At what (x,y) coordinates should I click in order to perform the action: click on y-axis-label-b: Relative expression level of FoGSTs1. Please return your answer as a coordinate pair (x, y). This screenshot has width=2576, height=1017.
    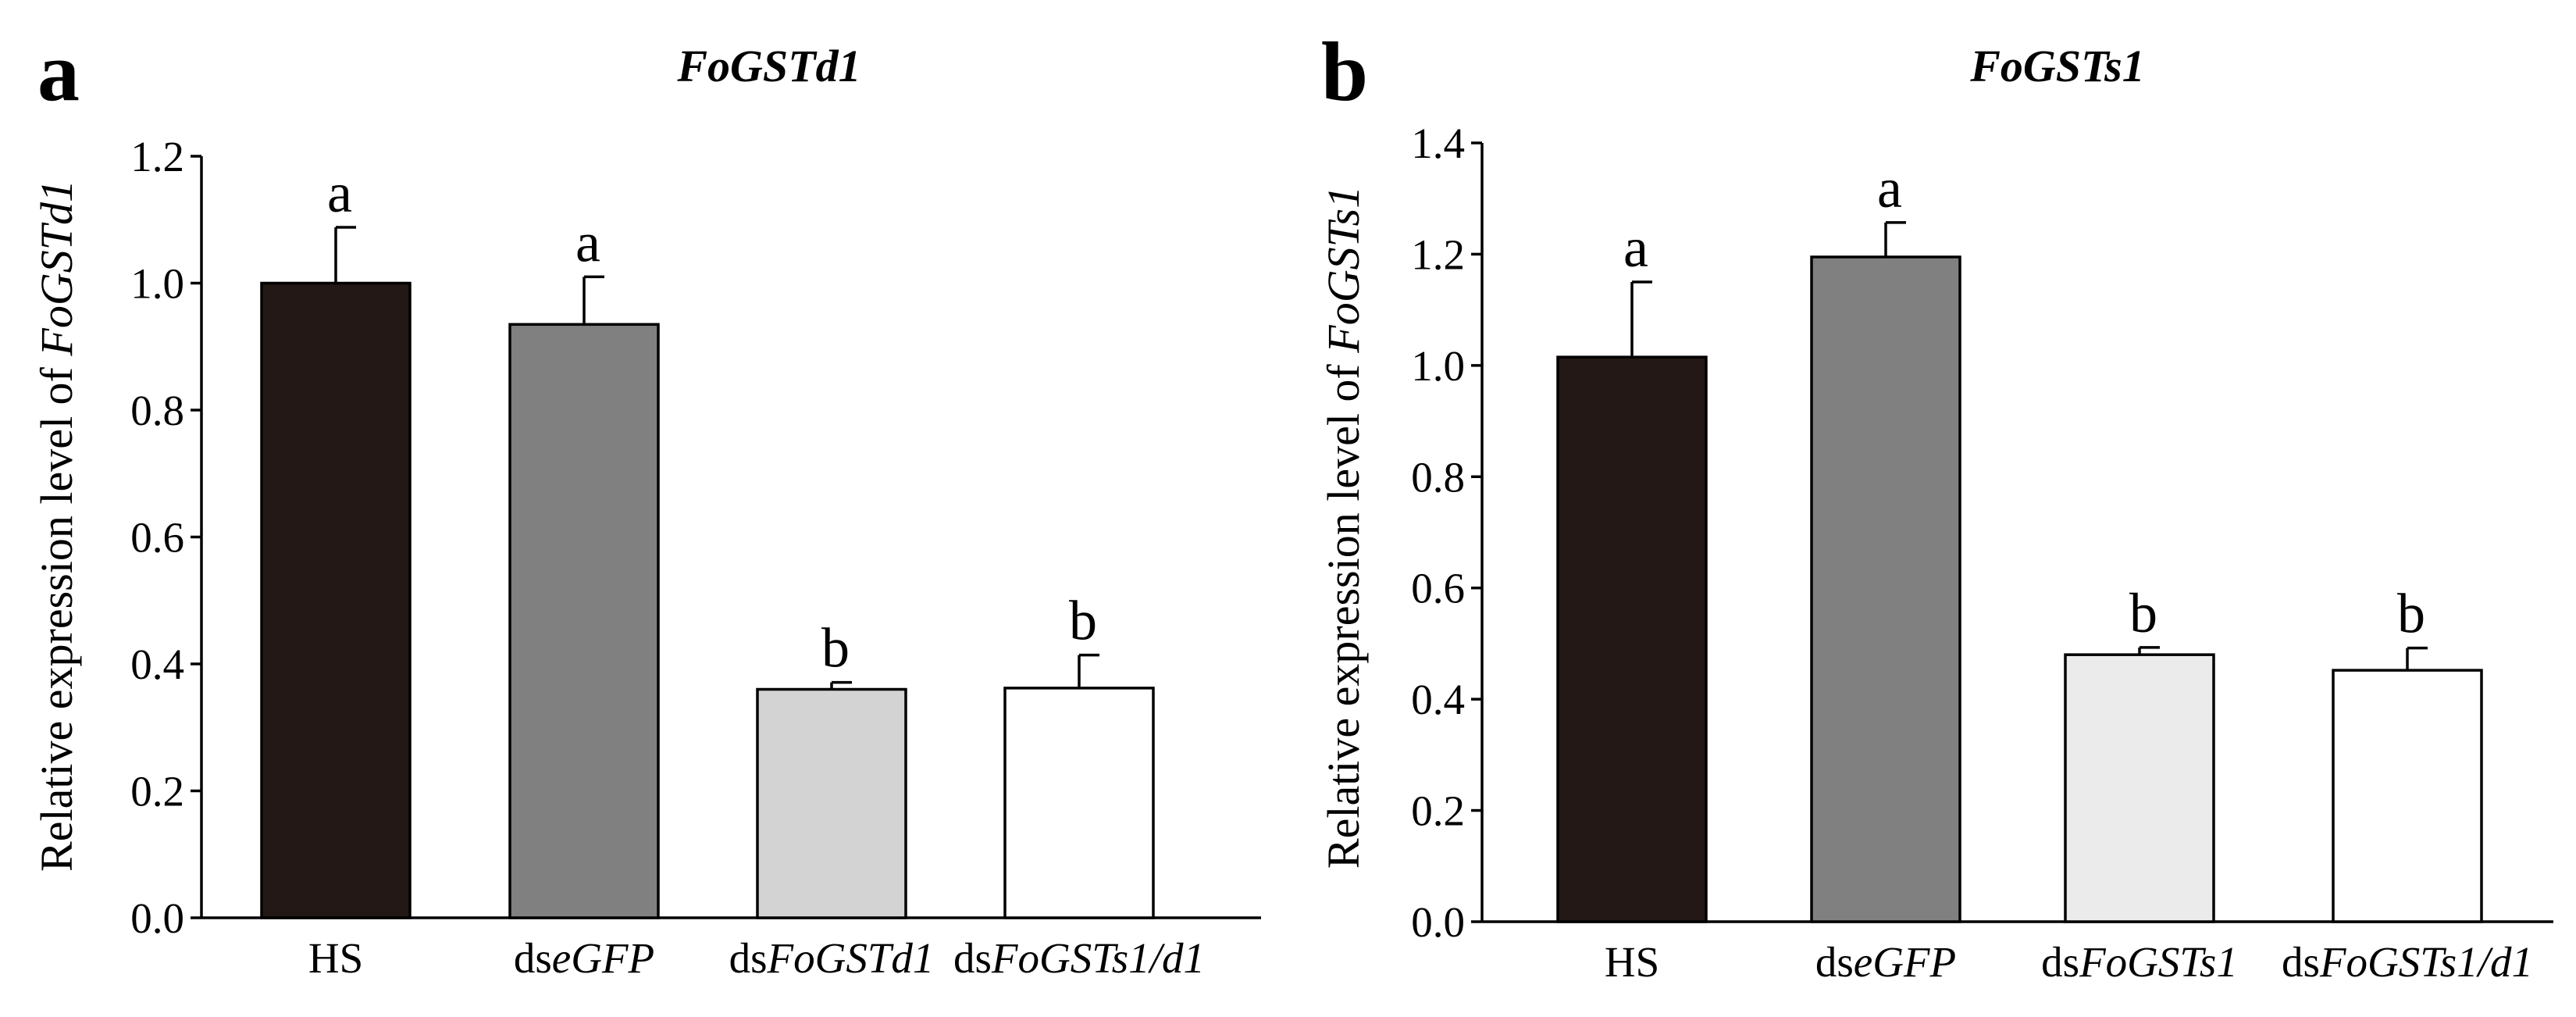
    Looking at the image, I should click on (1343, 527).